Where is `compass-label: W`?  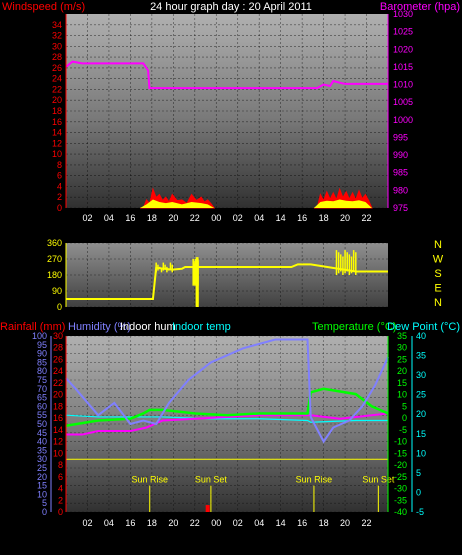
compass-label: W is located at coordinates (438, 260).